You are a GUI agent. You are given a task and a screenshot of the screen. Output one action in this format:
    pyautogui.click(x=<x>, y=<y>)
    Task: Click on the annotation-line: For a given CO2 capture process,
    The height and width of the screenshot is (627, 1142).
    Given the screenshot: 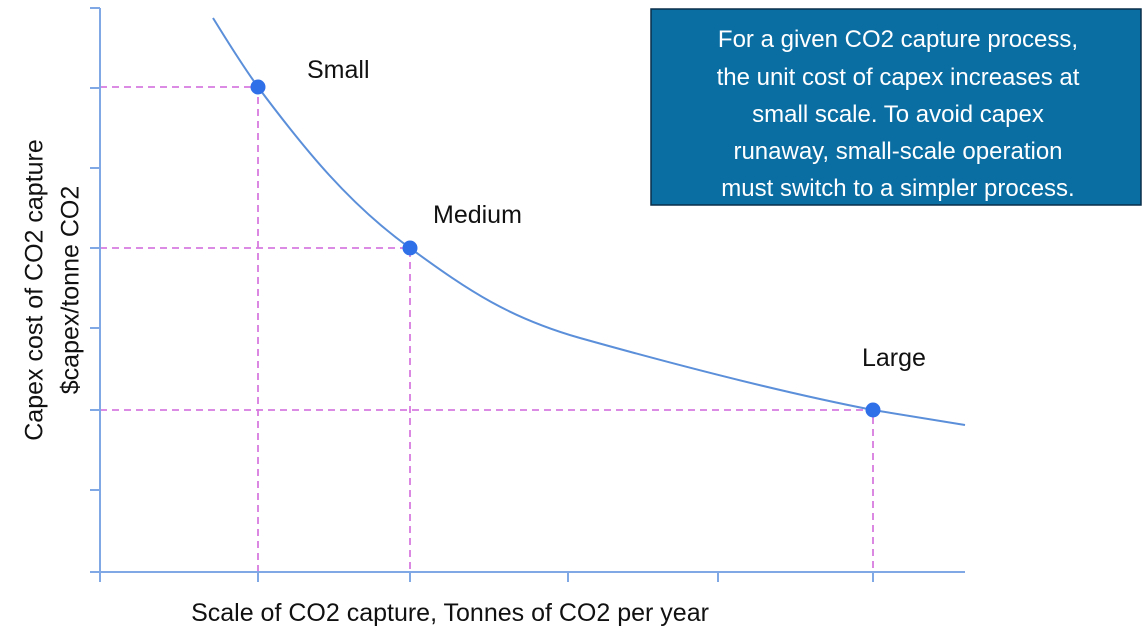 What is the action you would take?
    pyautogui.click(x=898, y=39)
    